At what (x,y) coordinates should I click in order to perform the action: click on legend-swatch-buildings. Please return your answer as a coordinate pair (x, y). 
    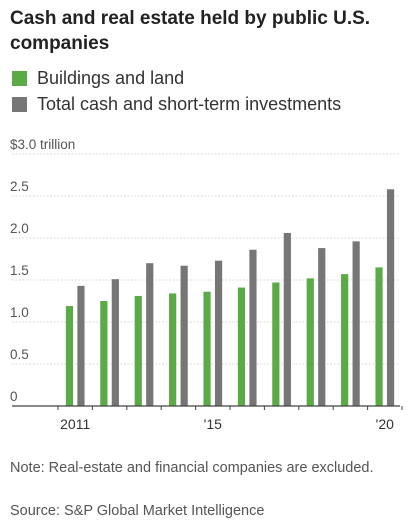
    Looking at the image, I should click on (19, 78).